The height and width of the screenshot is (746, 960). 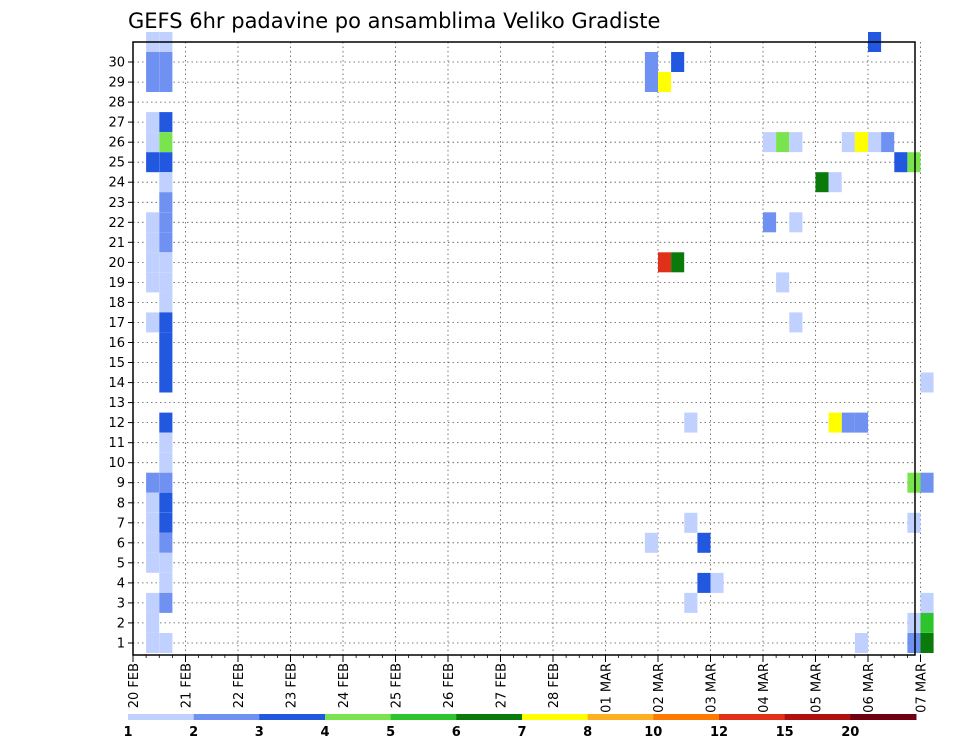 What do you see at coordinates (116, 183) in the screenshot?
I see `y-tick-label: 24` at bounding box center [116, 183].